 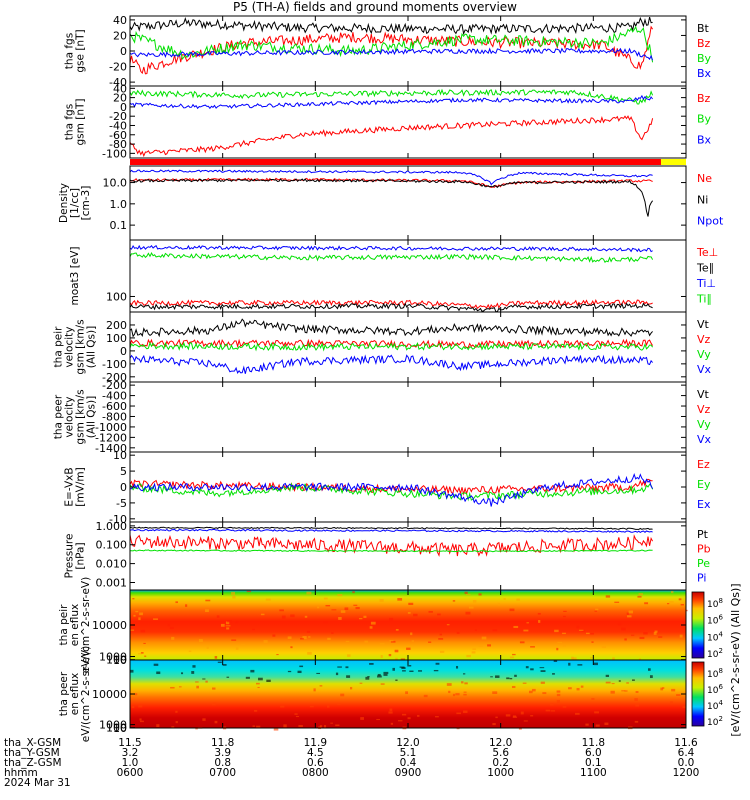 I want to click on y-tick-label: 1.000, so click(x=112, y=526).